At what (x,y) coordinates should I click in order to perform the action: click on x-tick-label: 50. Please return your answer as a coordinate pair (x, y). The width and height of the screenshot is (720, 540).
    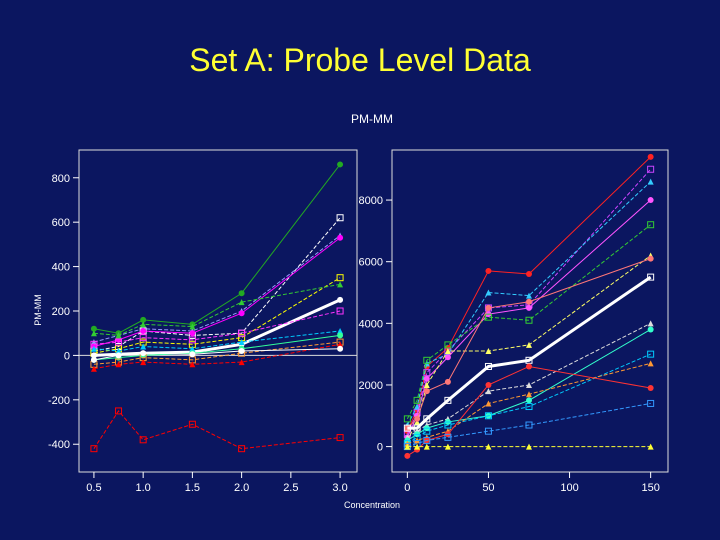
    Looking at the image, I should click on (488, 488).